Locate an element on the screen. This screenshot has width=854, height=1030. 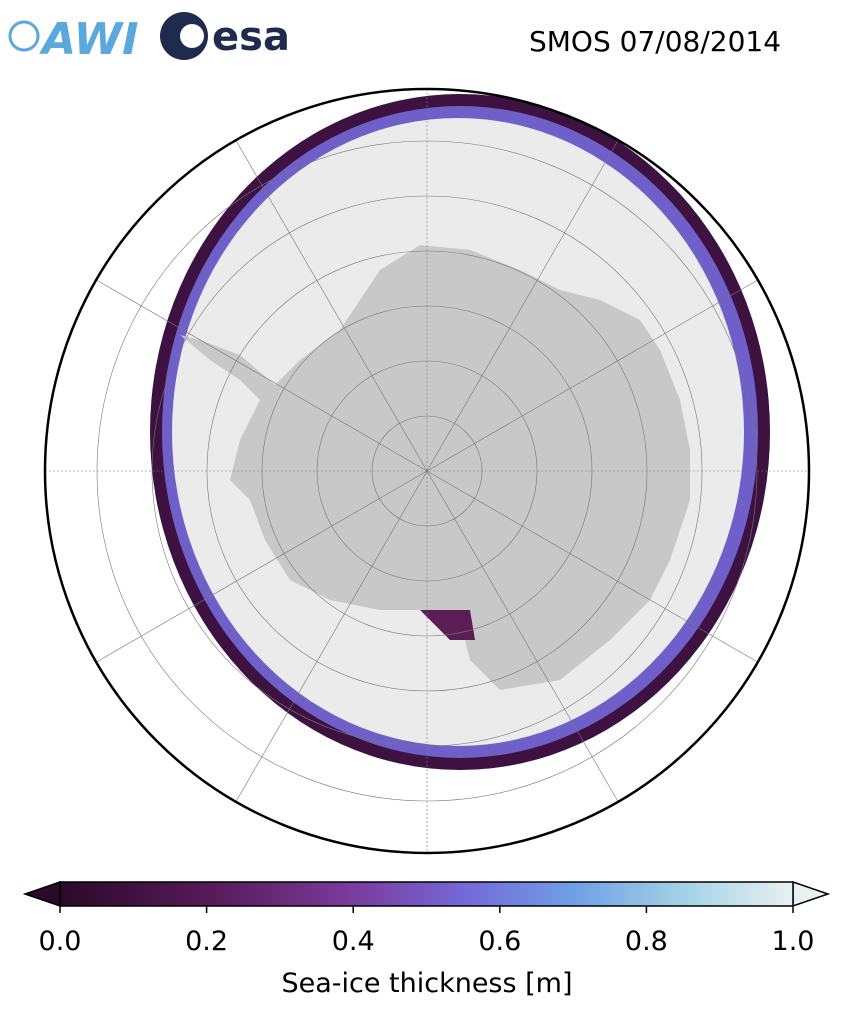
colorbar-tick-label: 0.4 is located at coordinates (353, 941).